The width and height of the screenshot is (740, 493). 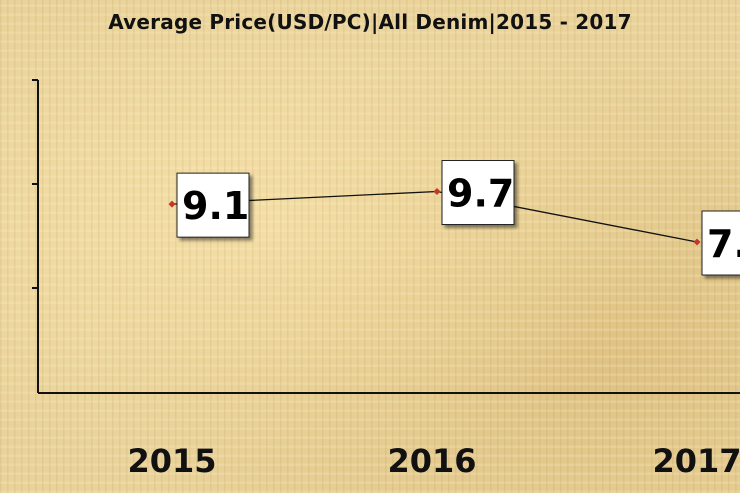 What do you see at coordinates (172, 204) in the screenshot?
I see `data-point-2015` at bounding box center [172, 204].